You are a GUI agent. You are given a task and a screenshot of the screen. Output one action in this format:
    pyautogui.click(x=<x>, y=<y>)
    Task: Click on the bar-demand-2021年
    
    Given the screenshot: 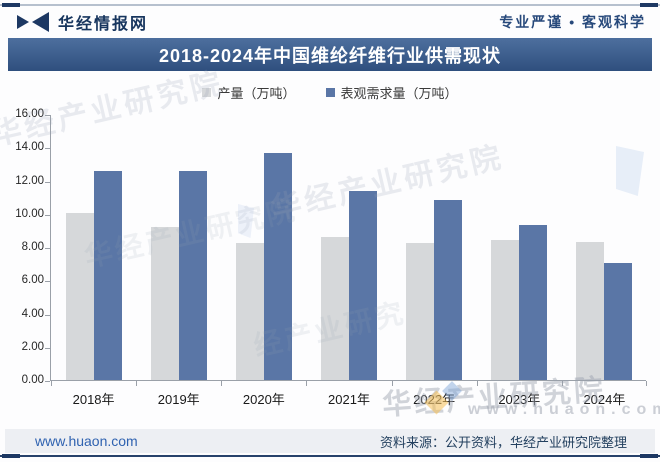 What is the action you would take?
    pyautogui.click(x=363, y=285)
    